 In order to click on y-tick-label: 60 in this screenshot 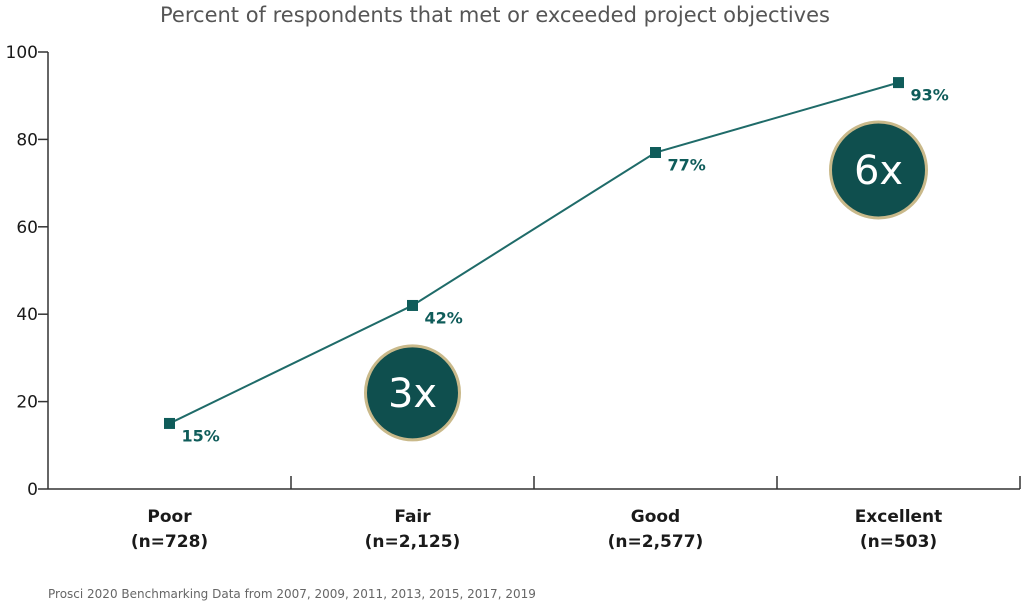, I will do `click(27, 228)`.